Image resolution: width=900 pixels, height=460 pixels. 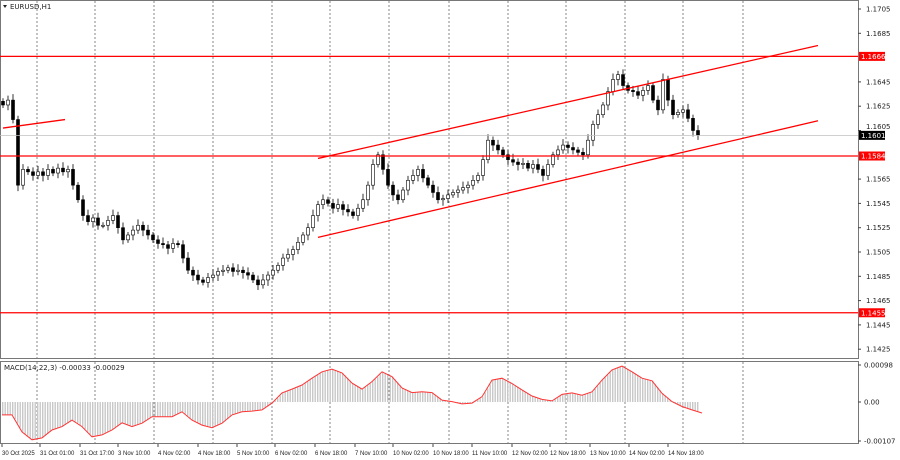 I want to click on current-price-tag, so click(x=872, y=135).